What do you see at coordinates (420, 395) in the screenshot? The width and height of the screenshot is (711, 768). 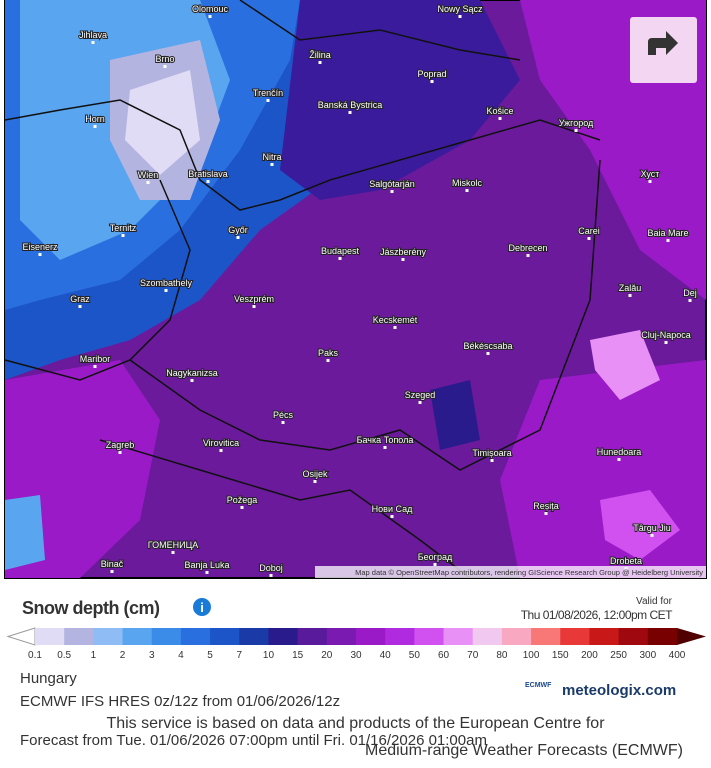 I see `city-label: Szeged` at bounding box center [420, 395].